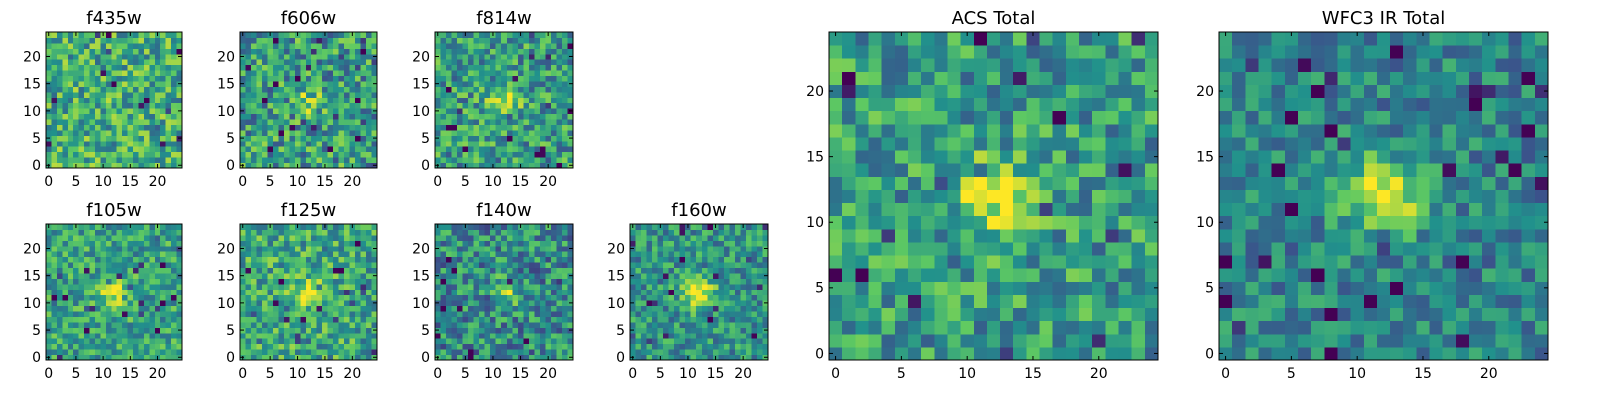  What do you see at coordinates (32, 112) in the screenshot?
I see `y-tick-label: 10` at bounding box center [32, 112].